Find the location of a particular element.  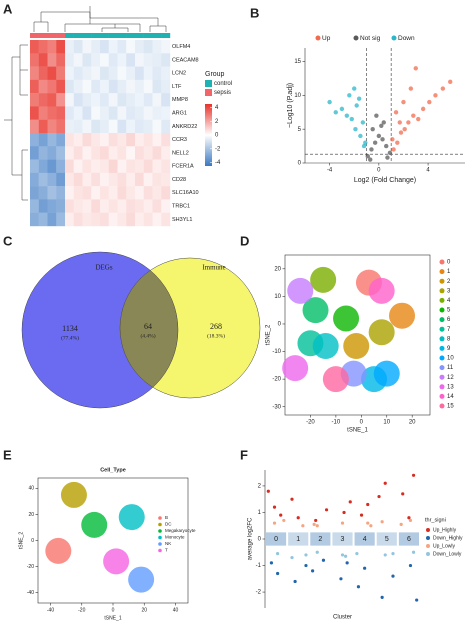

legend-label: Up_Highly is located at coordinates (445, 530).